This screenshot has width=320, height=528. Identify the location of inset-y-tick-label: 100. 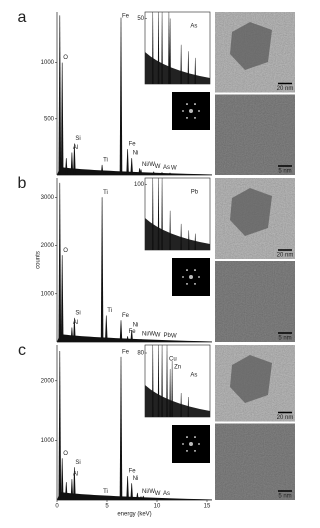
(139, 185).